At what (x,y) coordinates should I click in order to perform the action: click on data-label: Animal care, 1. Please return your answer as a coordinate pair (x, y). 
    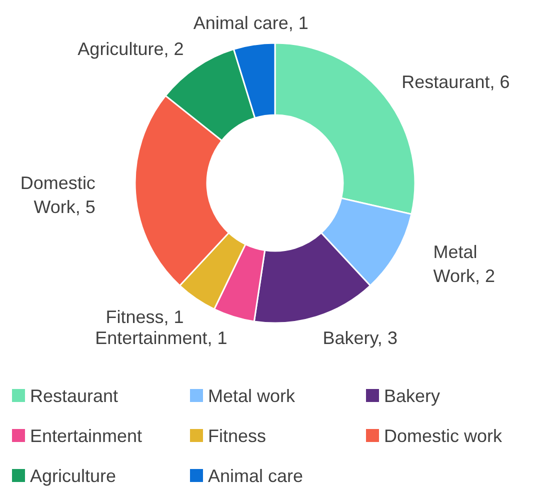
    Looking at the image, I should click on (250, 22).